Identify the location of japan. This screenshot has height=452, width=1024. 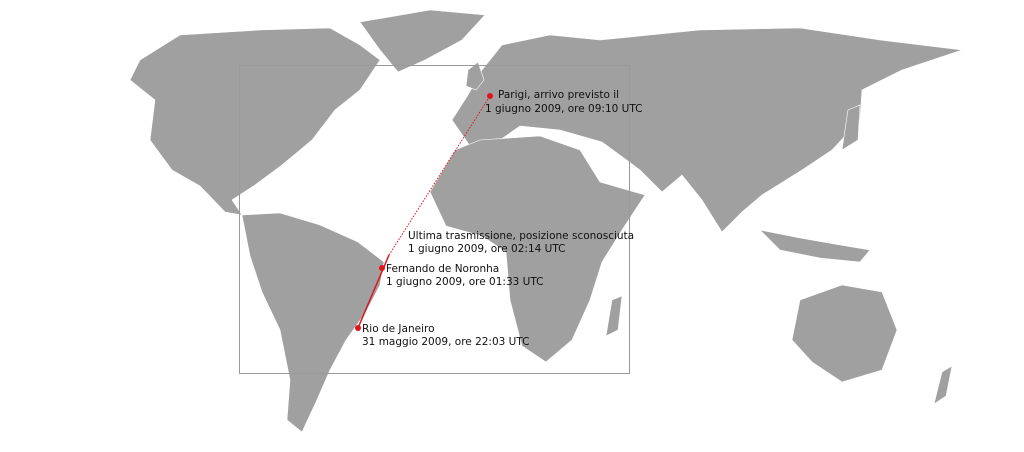
(851, 127).